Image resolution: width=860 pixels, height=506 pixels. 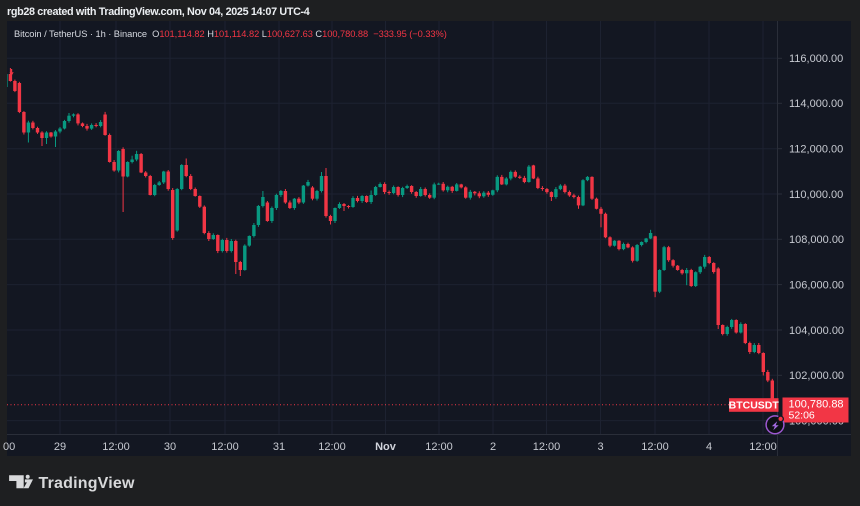 I want to click on svg-text: 114,000.00, so click(x=816, y=104).